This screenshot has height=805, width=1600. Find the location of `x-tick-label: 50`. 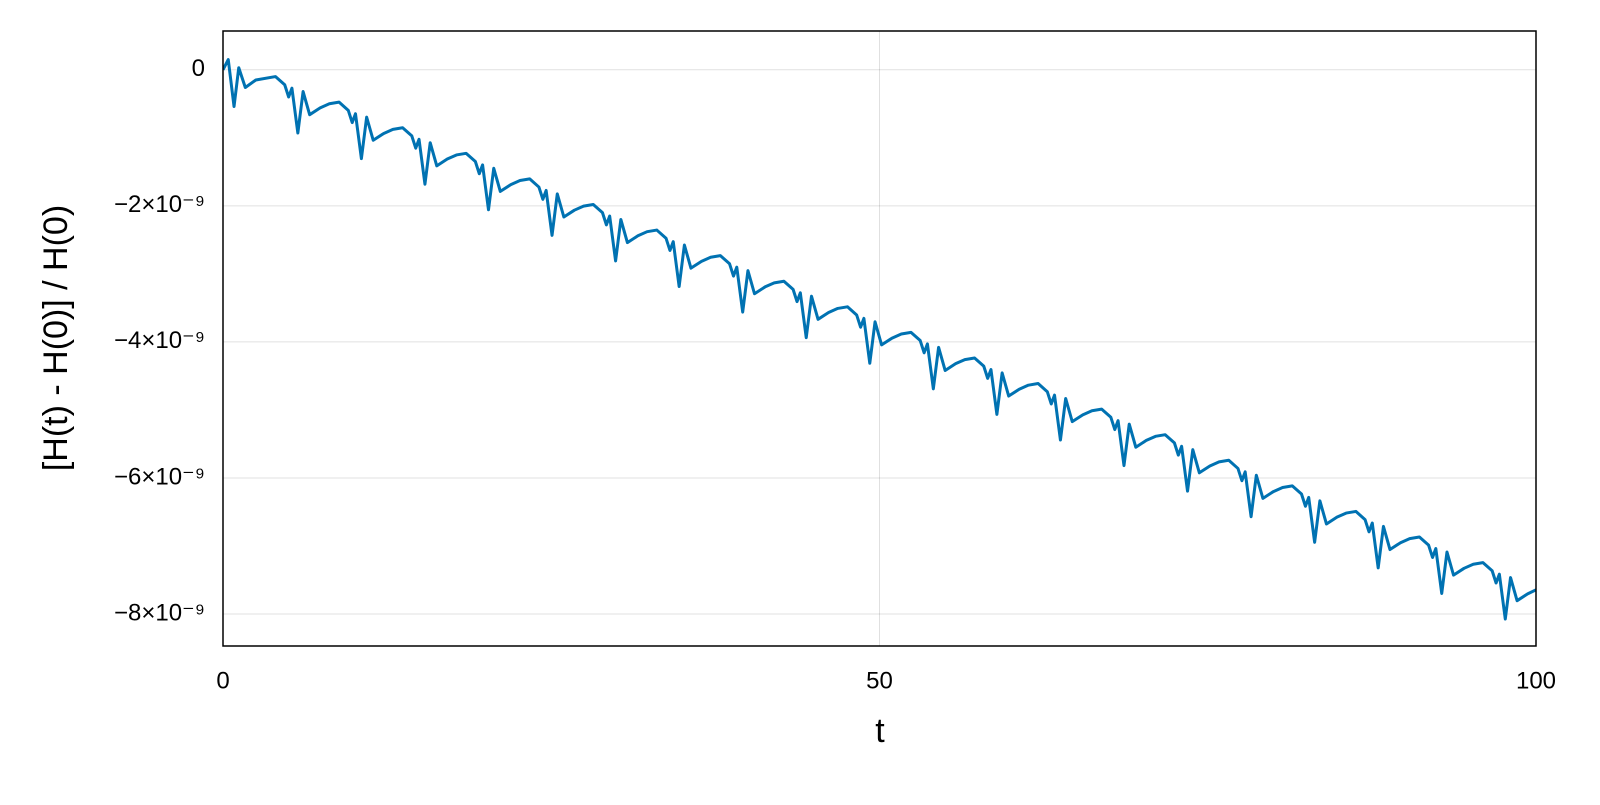

x-tick-label: 50 is located at coordinates (879, 680).